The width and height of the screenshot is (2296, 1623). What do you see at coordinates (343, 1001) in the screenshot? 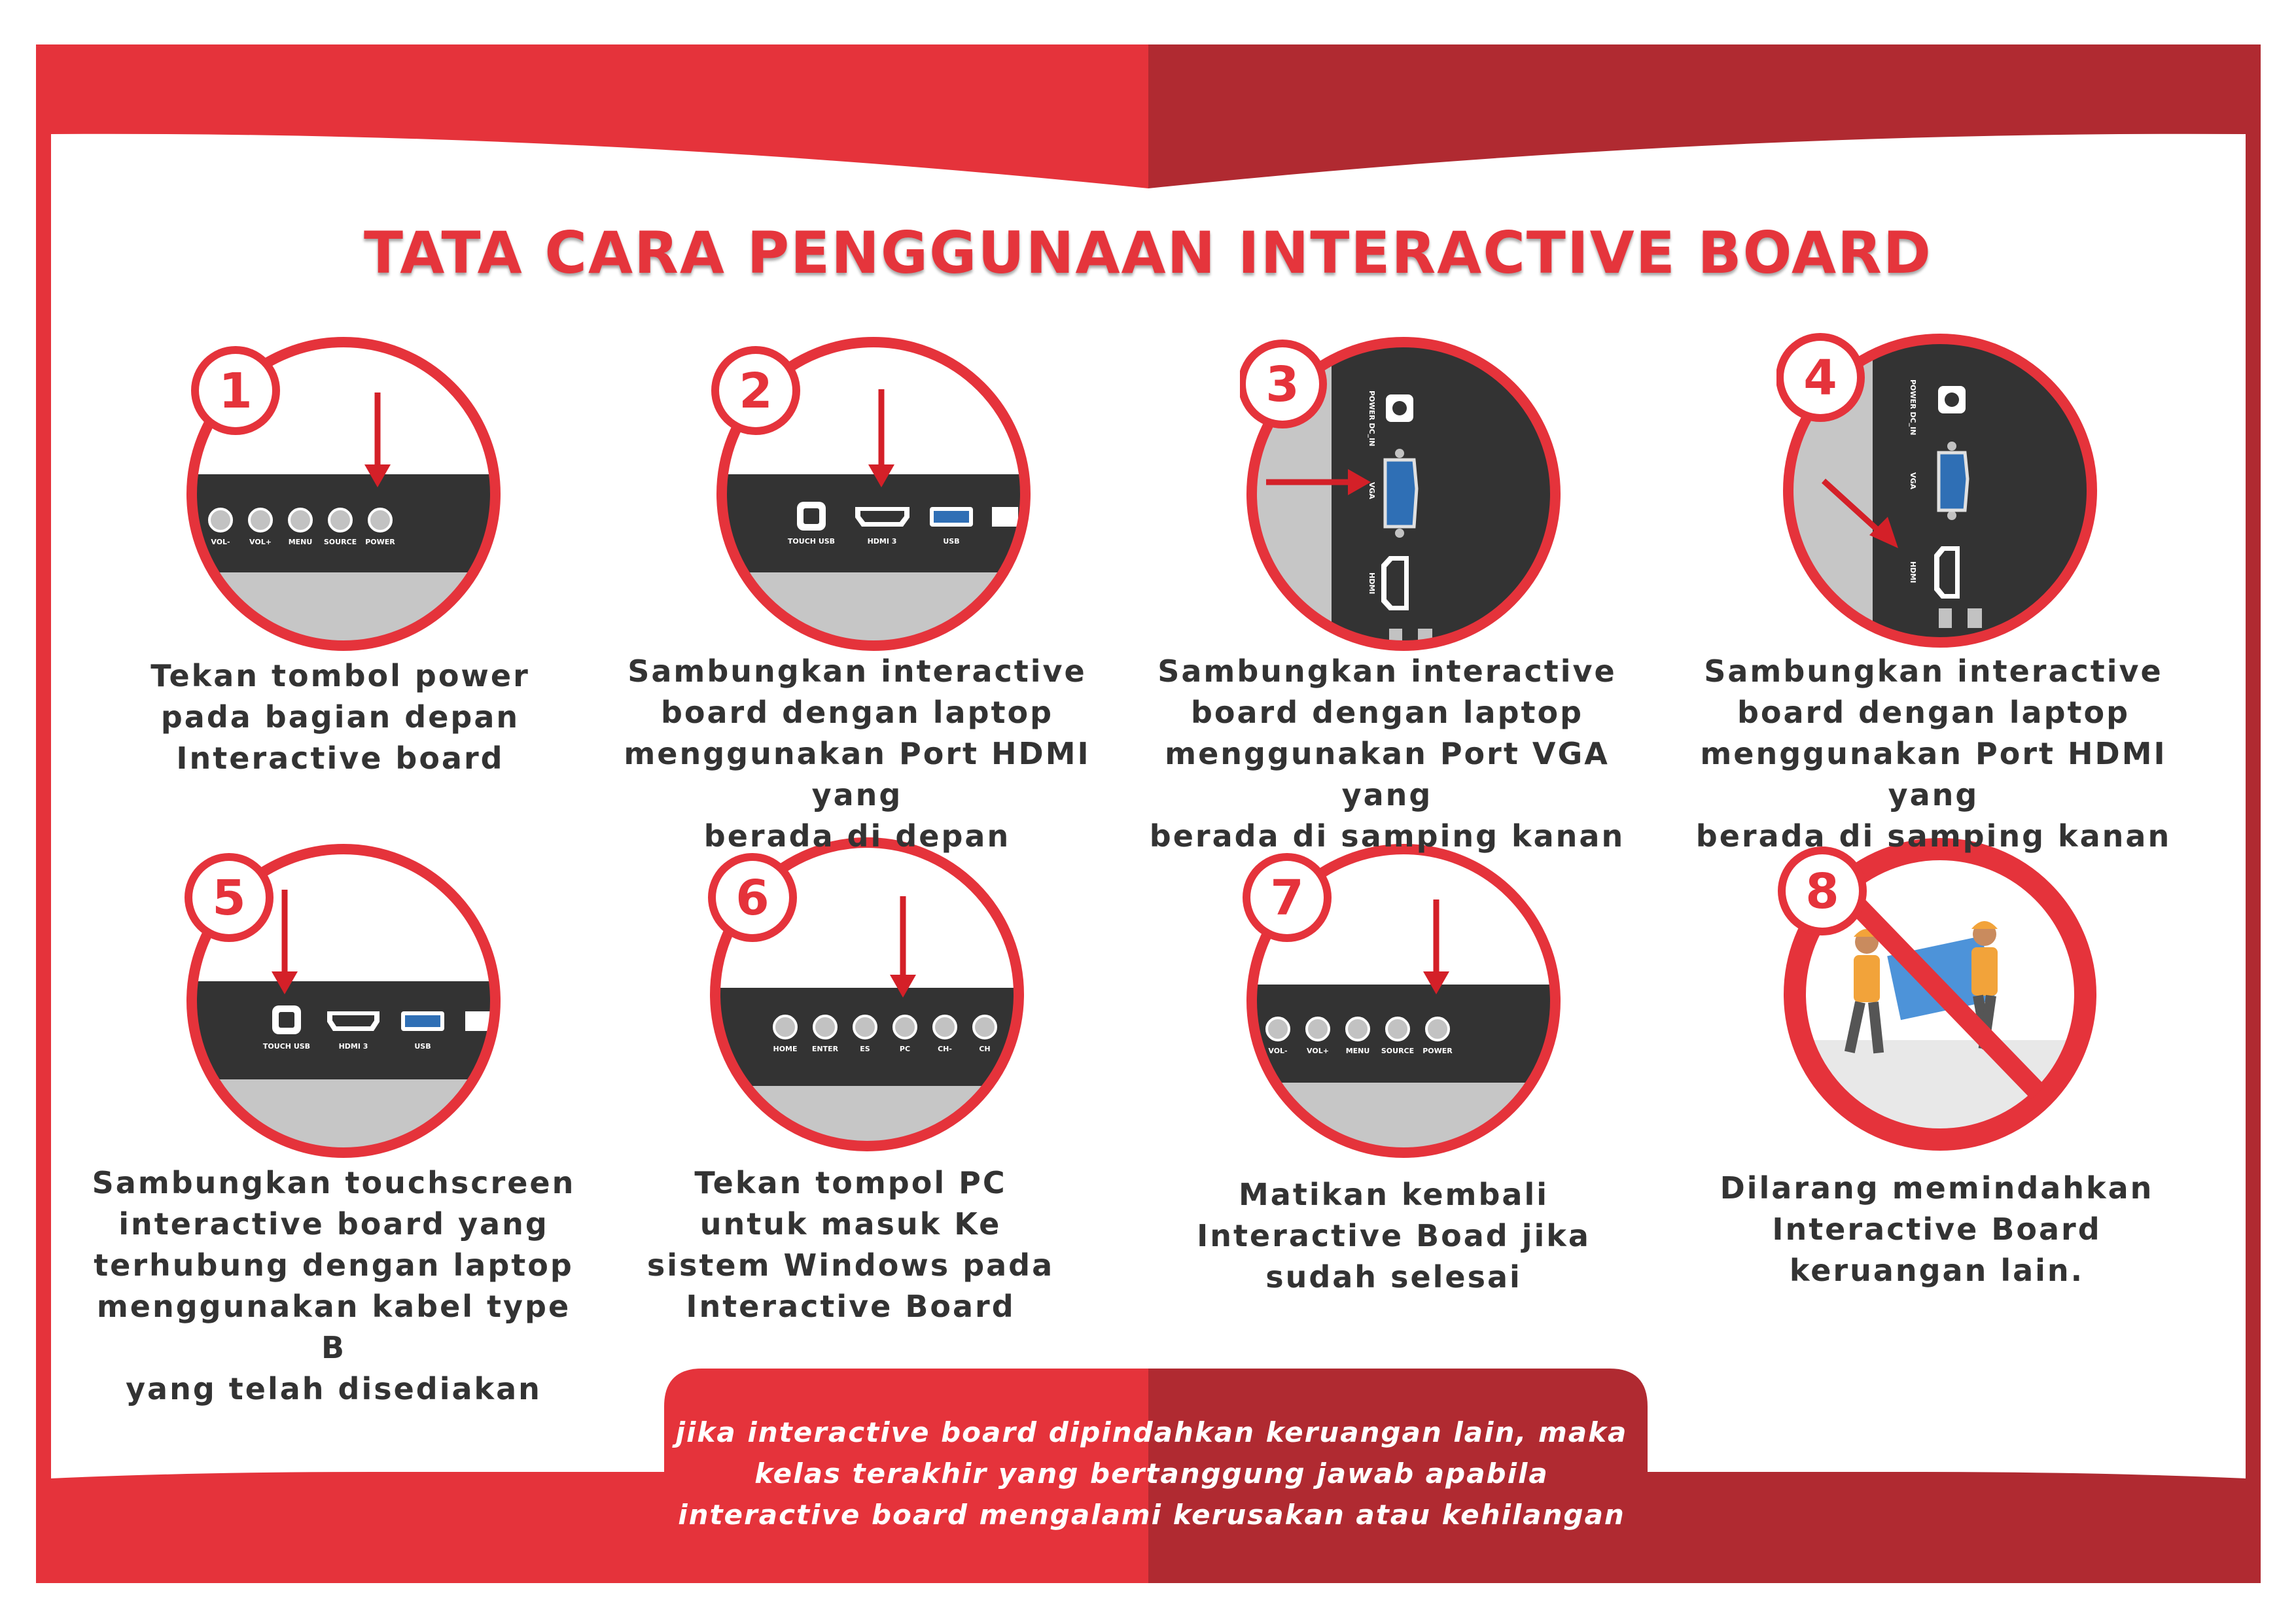
I see `step-5-illustration: TOUCH USB HDMI 3 USB 5` at bounding box center [343, 1001].